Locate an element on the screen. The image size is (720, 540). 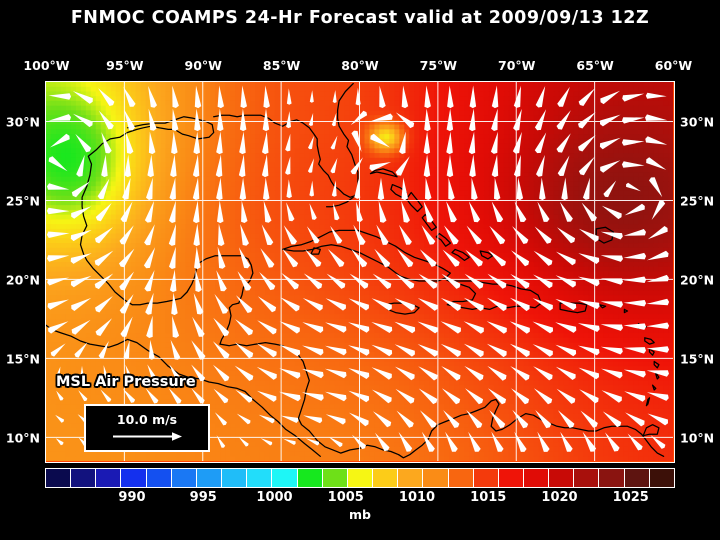
colorbar is located at coordinates (360, 478).